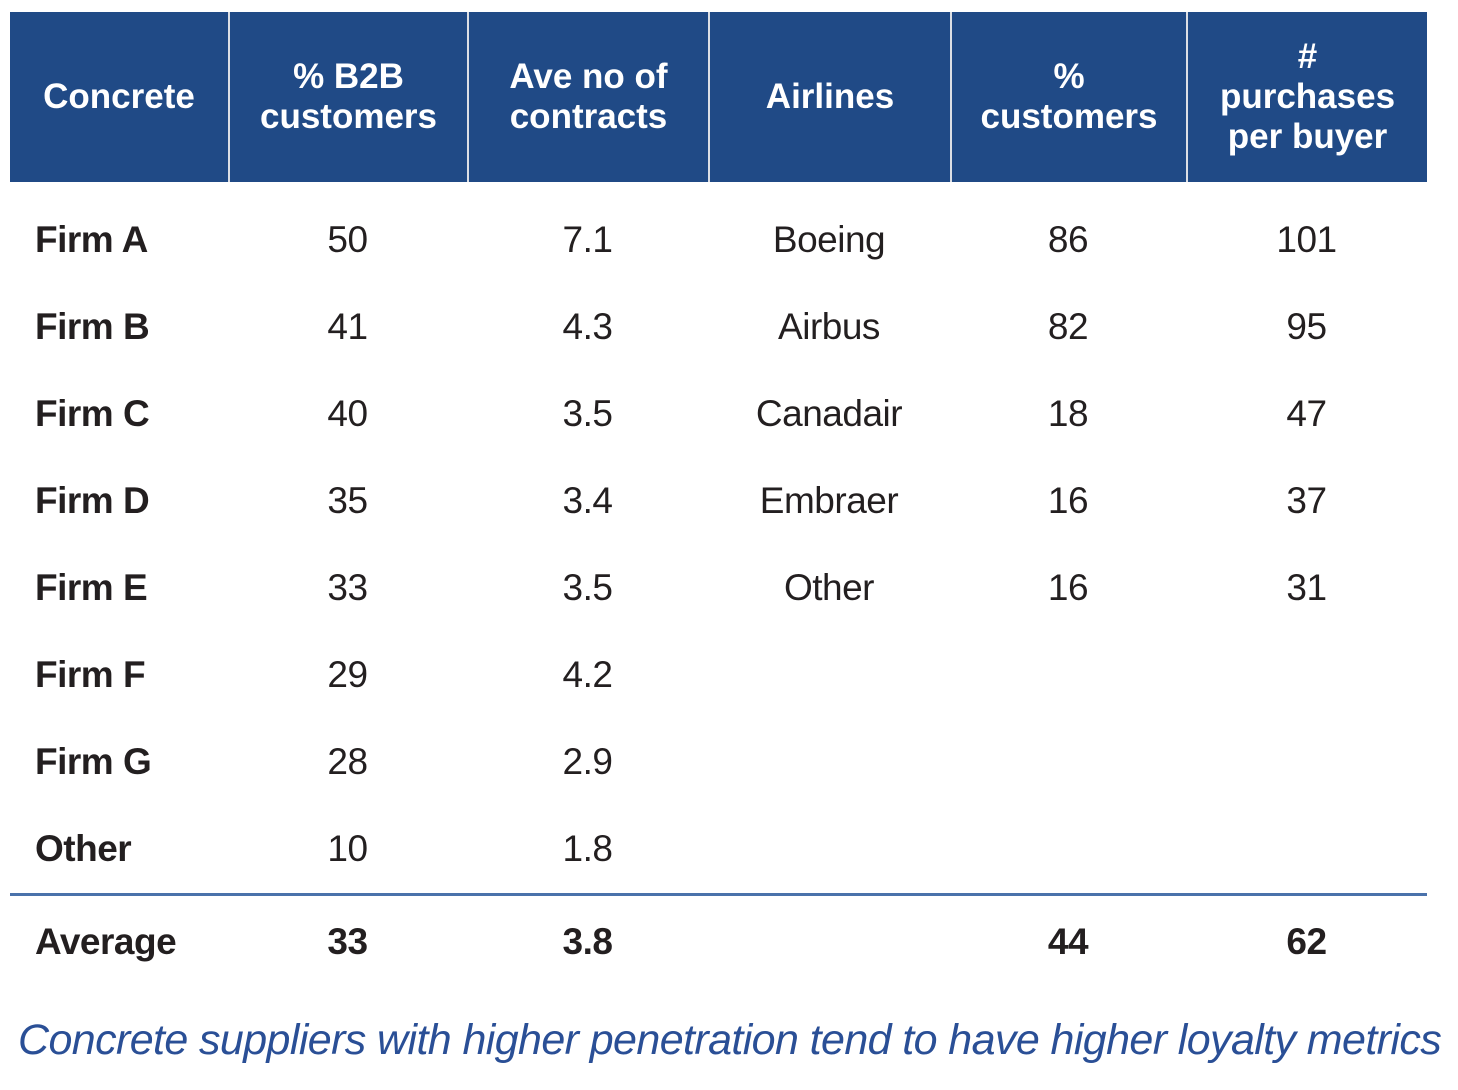 The width and height of the screenshot is (1458, 1090). What do you see at coordinates (1306, 97) in the screenshot?
I see `column-header-purchases-per-buyer: # purchases per buyer` at bounding box center [1306, 97].